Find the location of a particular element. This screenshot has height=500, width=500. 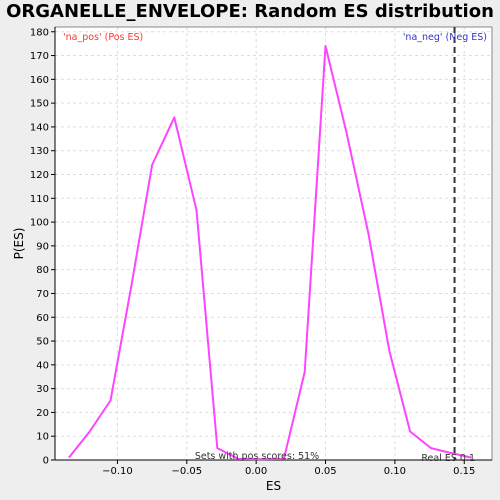

y-tick-label: 100 is located at coordinates (39, 223).